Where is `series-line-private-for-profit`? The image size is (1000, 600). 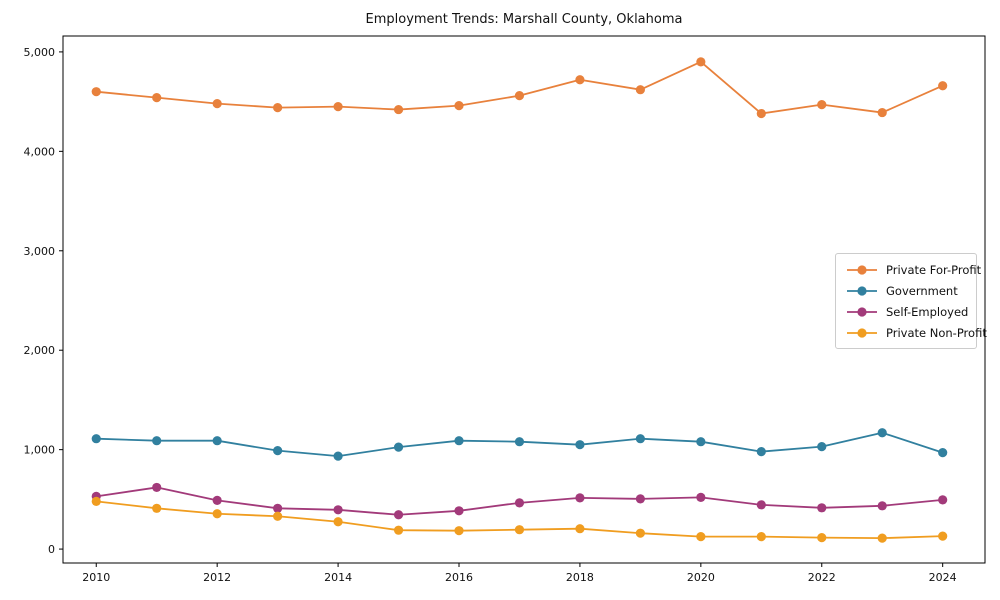 series-line-private-for-profit is located at coordinates (520, 87).